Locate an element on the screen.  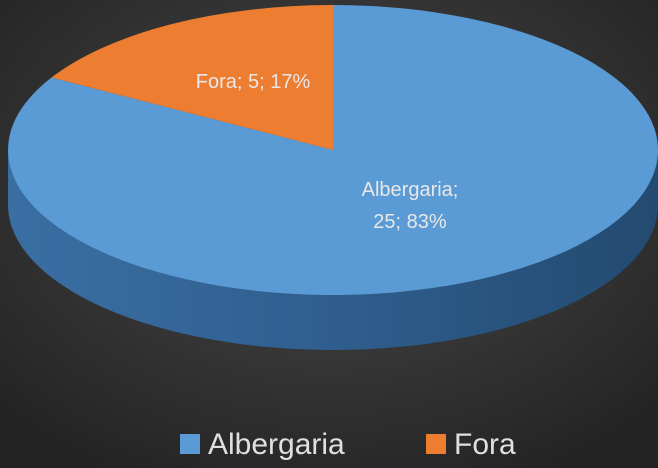
data-label: Albergaria; 25; 83% is located at coordinates (410, 206).